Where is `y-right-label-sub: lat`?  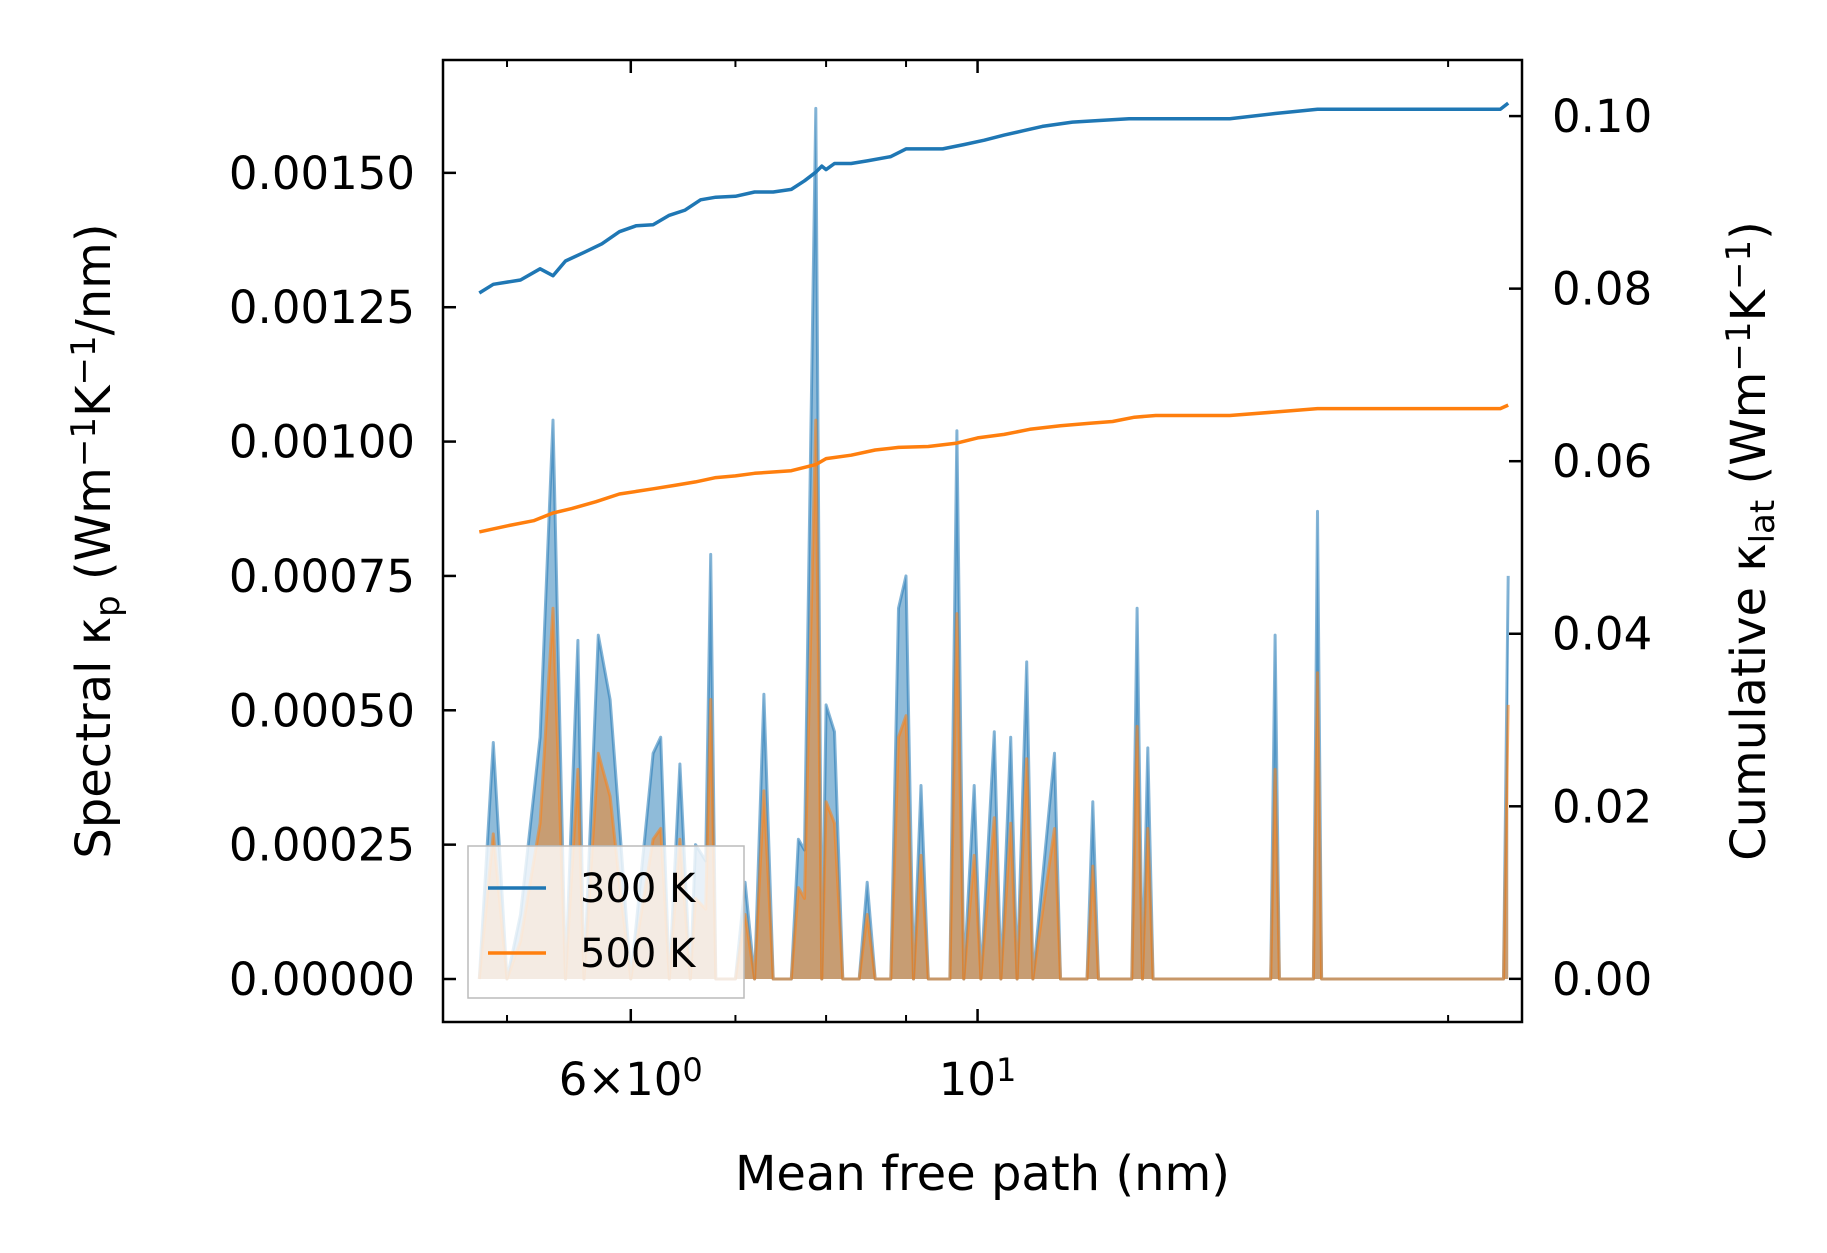 y-right-label-sub: lat is located at coordinates (1763, 522).